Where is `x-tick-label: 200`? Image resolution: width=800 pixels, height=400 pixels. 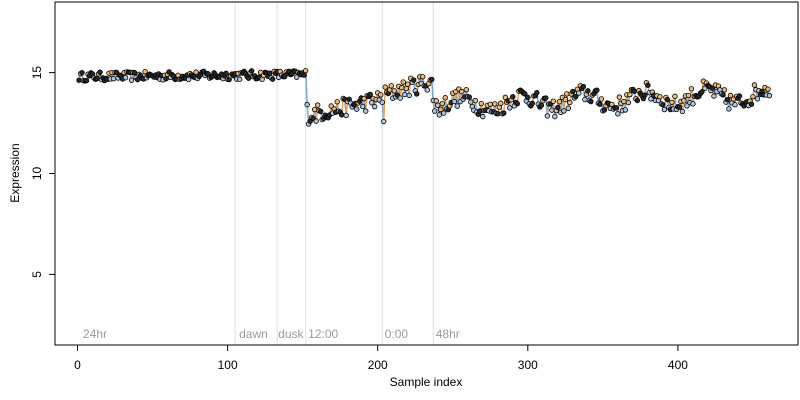 x-tick-label: 200 is located at coordinates (378, 365).